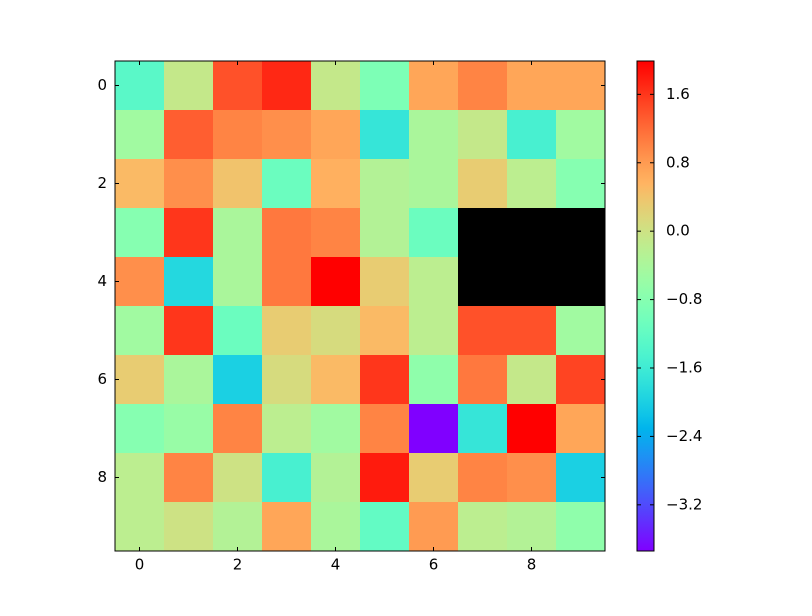  I want to click on colorbar-tick-label: −1.6, so click(684, 367).